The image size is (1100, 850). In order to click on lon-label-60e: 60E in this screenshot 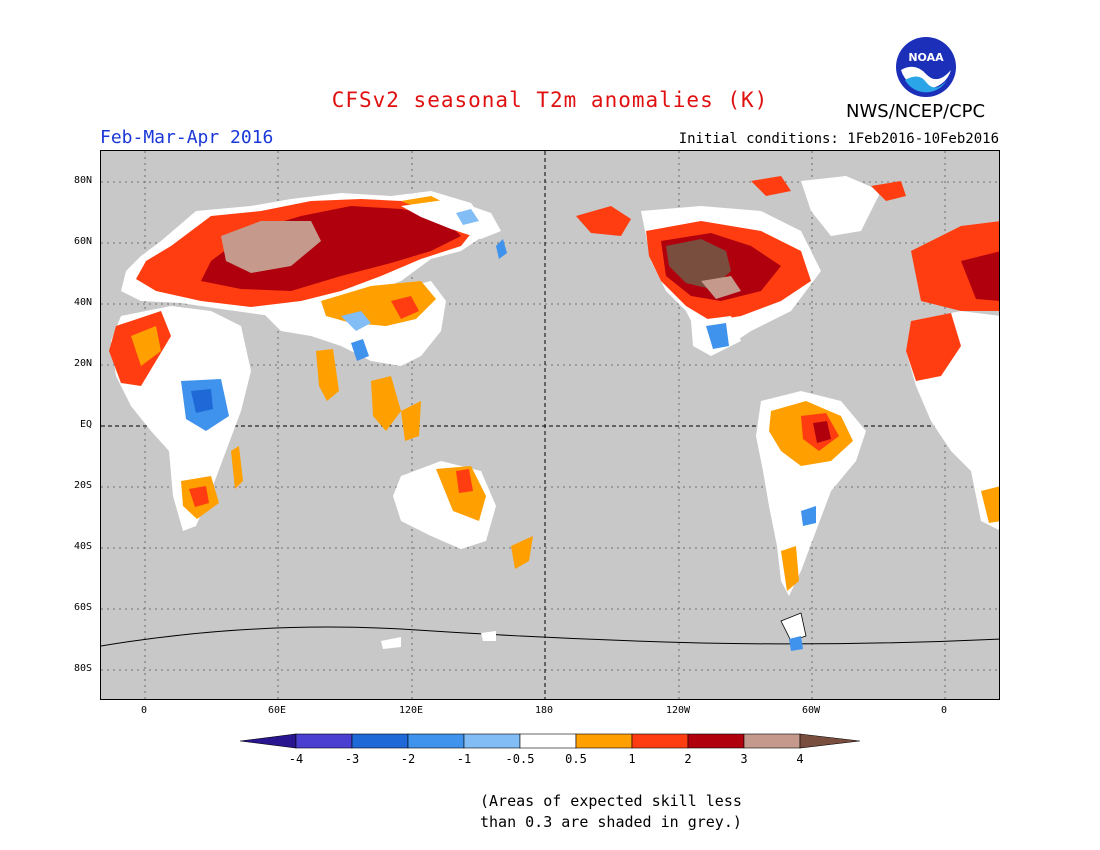, I will do `click(277, 710)`.